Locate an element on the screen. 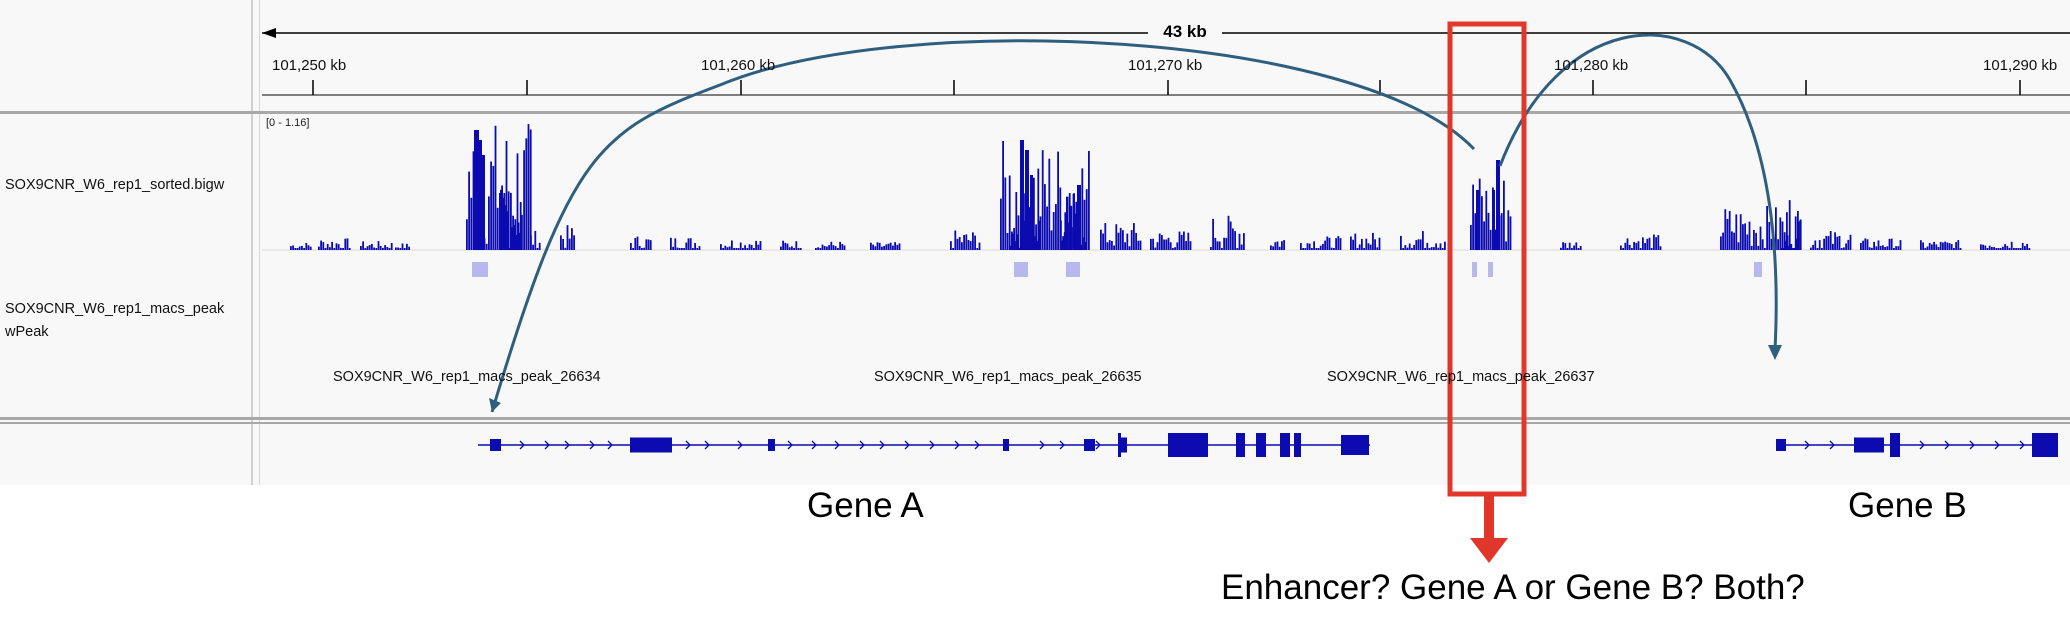  peak-track is located at coordinates (1117, 269).